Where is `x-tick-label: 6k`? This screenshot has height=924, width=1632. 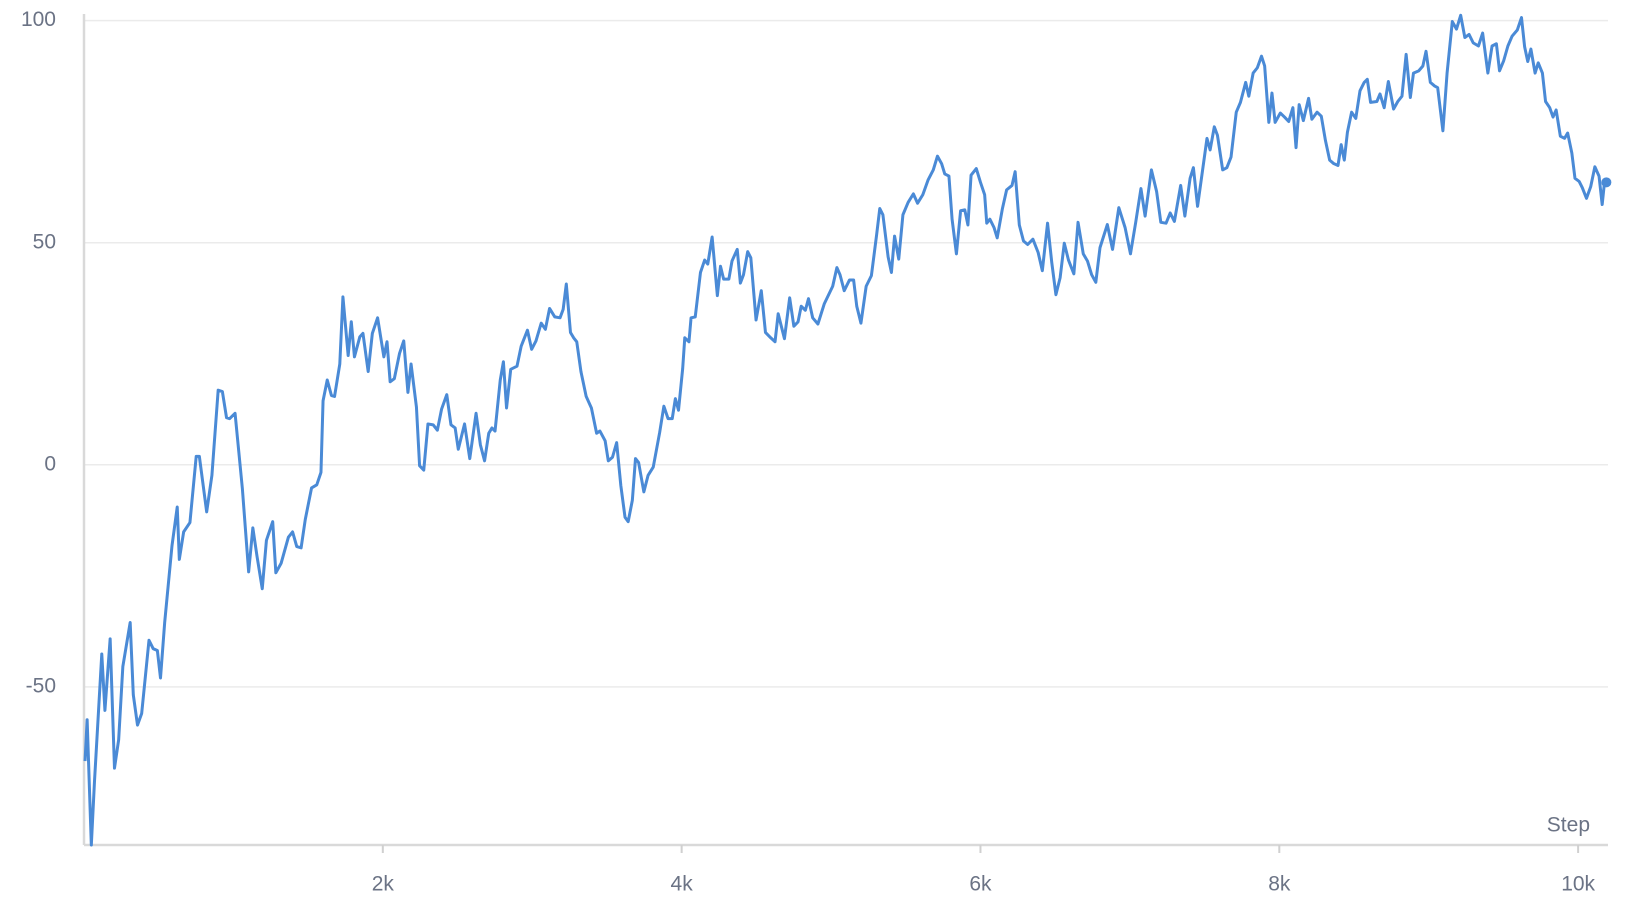
x-tick-label: 6k is located at coordinates (980, 884).